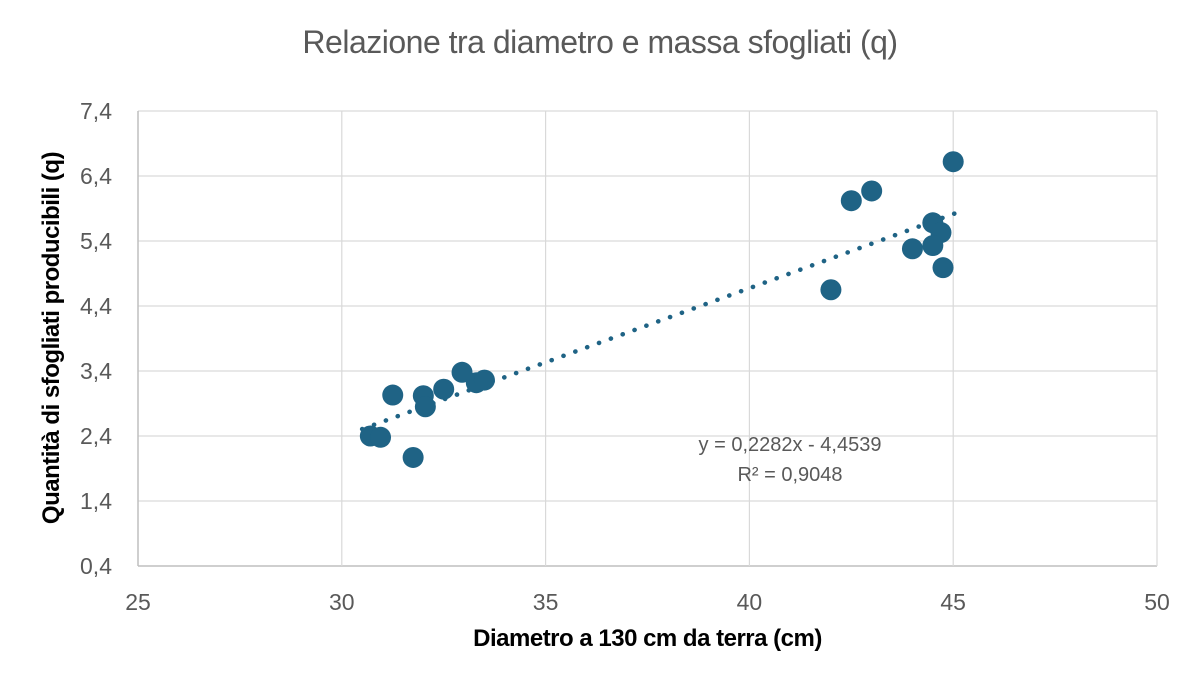 The image size is (1200, 695). I want to click on x-tick-label: 30, so click(342, 602).